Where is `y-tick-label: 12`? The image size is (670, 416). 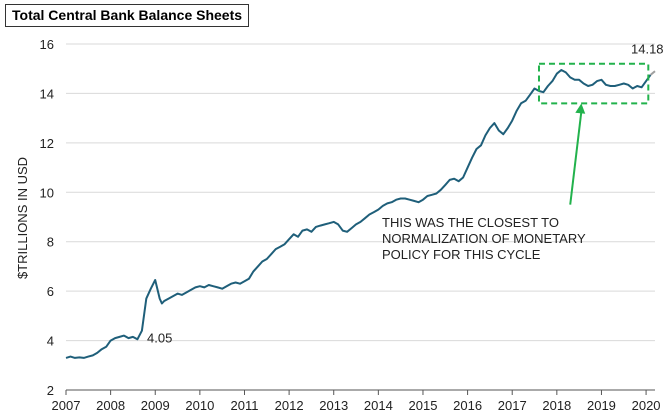
y-tick-label: 12 is located at coordinates (47, 143).